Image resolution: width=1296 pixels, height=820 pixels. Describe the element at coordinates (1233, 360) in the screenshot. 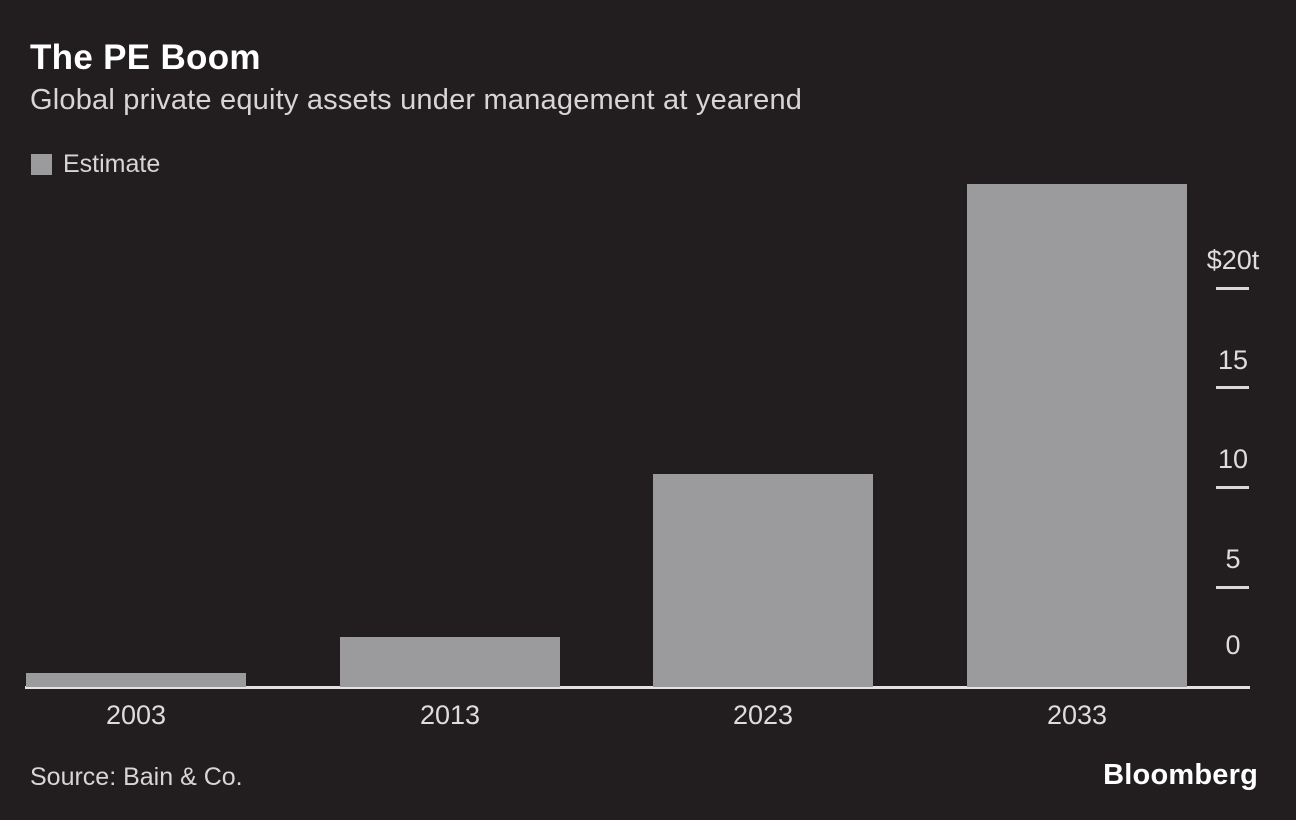

I see `y-tick-label-15: 15` at that location.